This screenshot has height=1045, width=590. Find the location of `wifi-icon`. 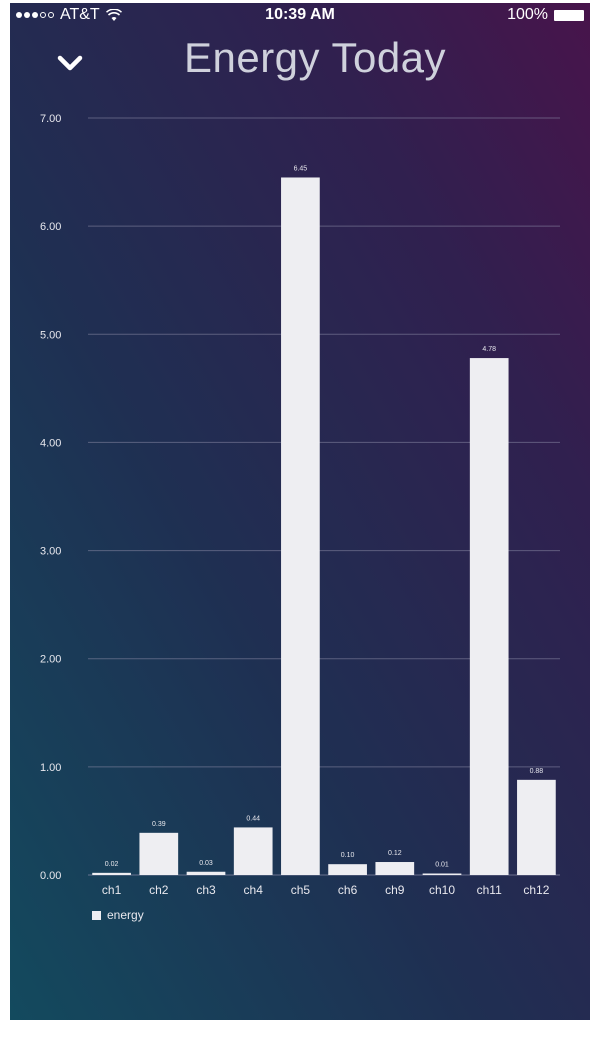

wifi-icon is located at coordinates (113, 14).